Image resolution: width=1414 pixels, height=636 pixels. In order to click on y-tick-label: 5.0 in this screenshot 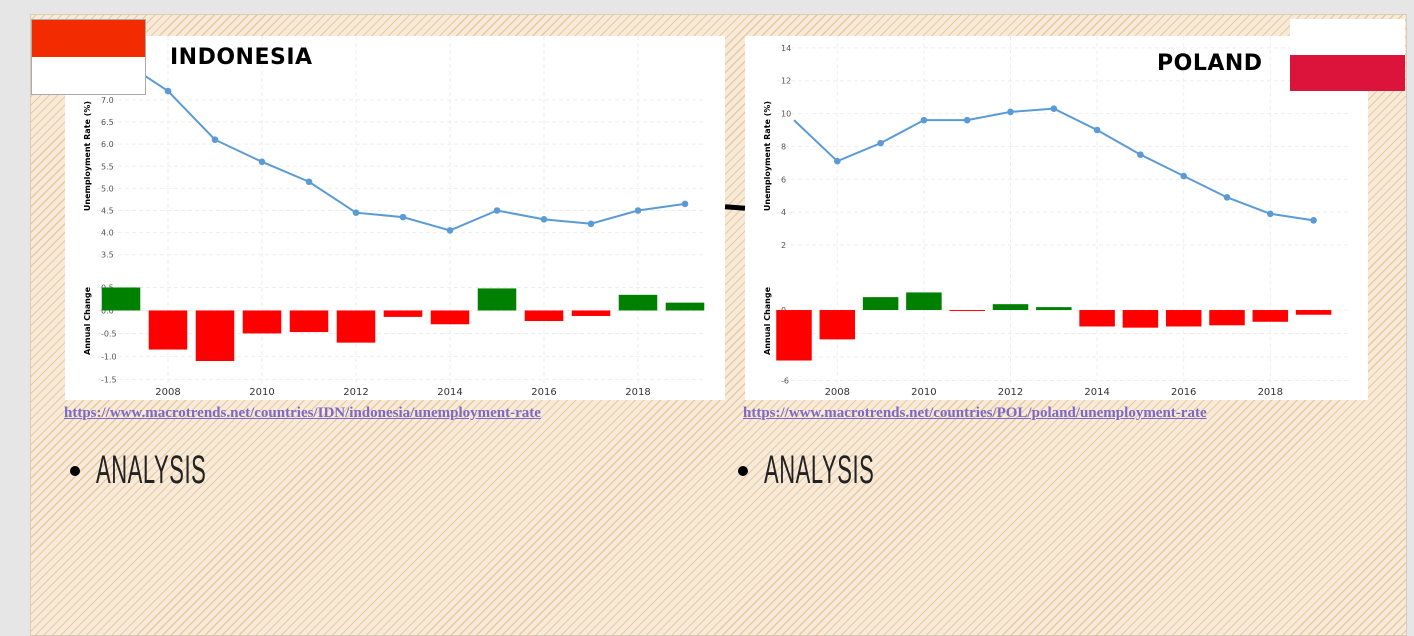, I will do `click(107, 188)`.